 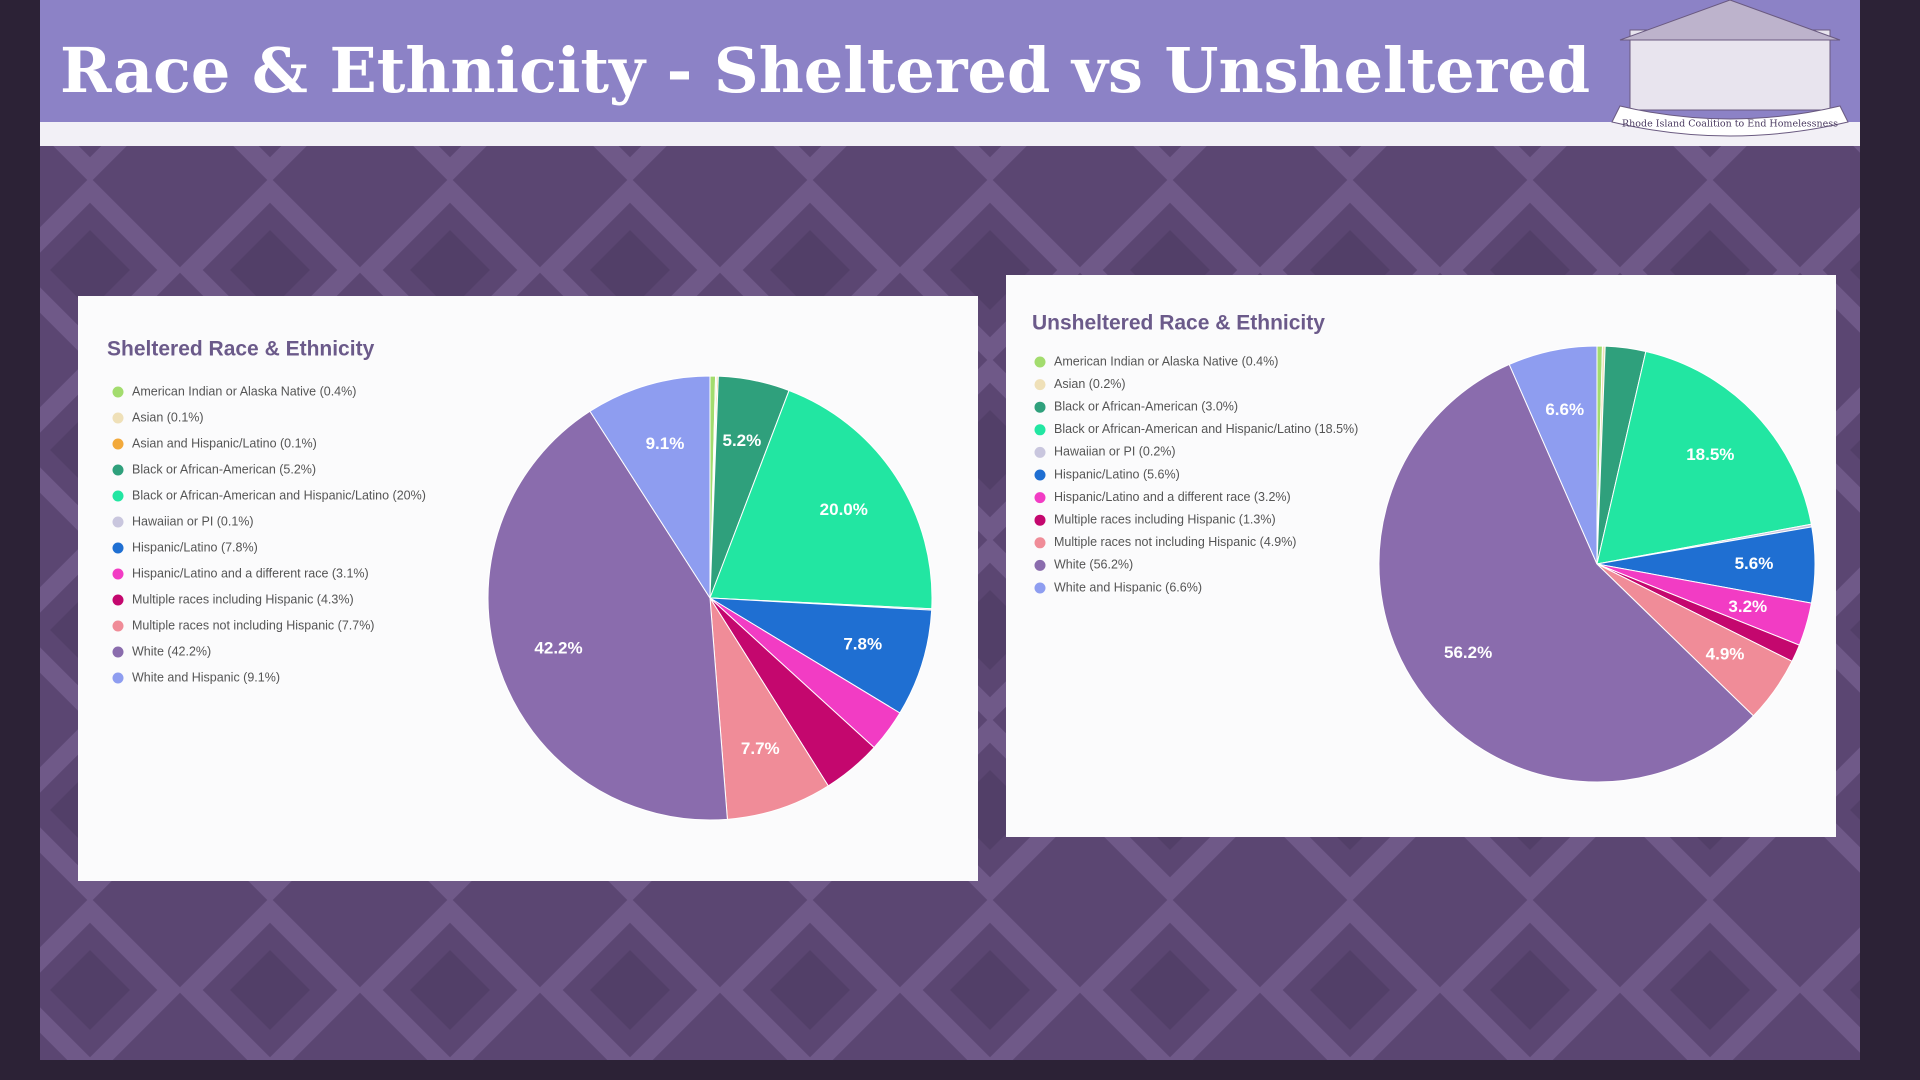 What do you see at coordinates (844, 509) in the screenshot?
I see `slice-label: 20.0%` at bounding box center [844, 509].